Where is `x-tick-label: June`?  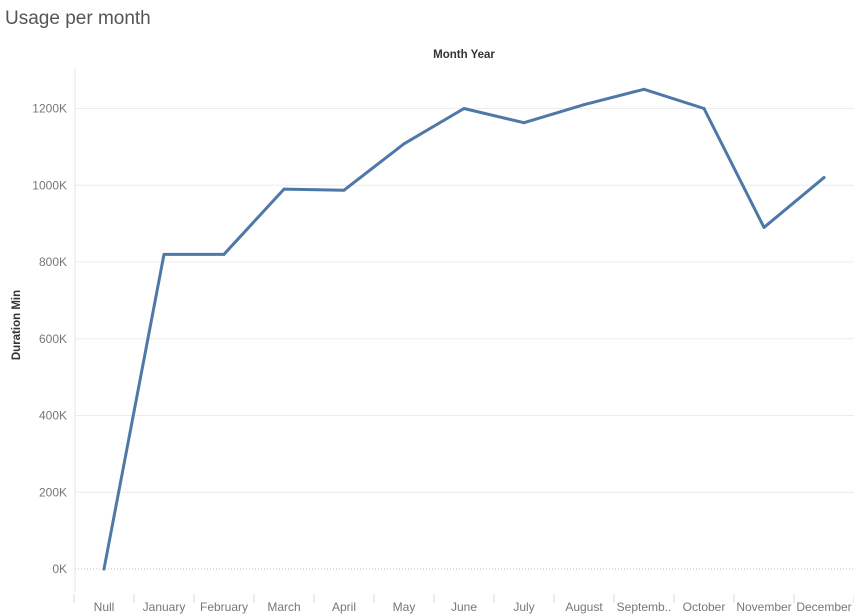
x-tick-label: June is located at coordinates (464, 607).